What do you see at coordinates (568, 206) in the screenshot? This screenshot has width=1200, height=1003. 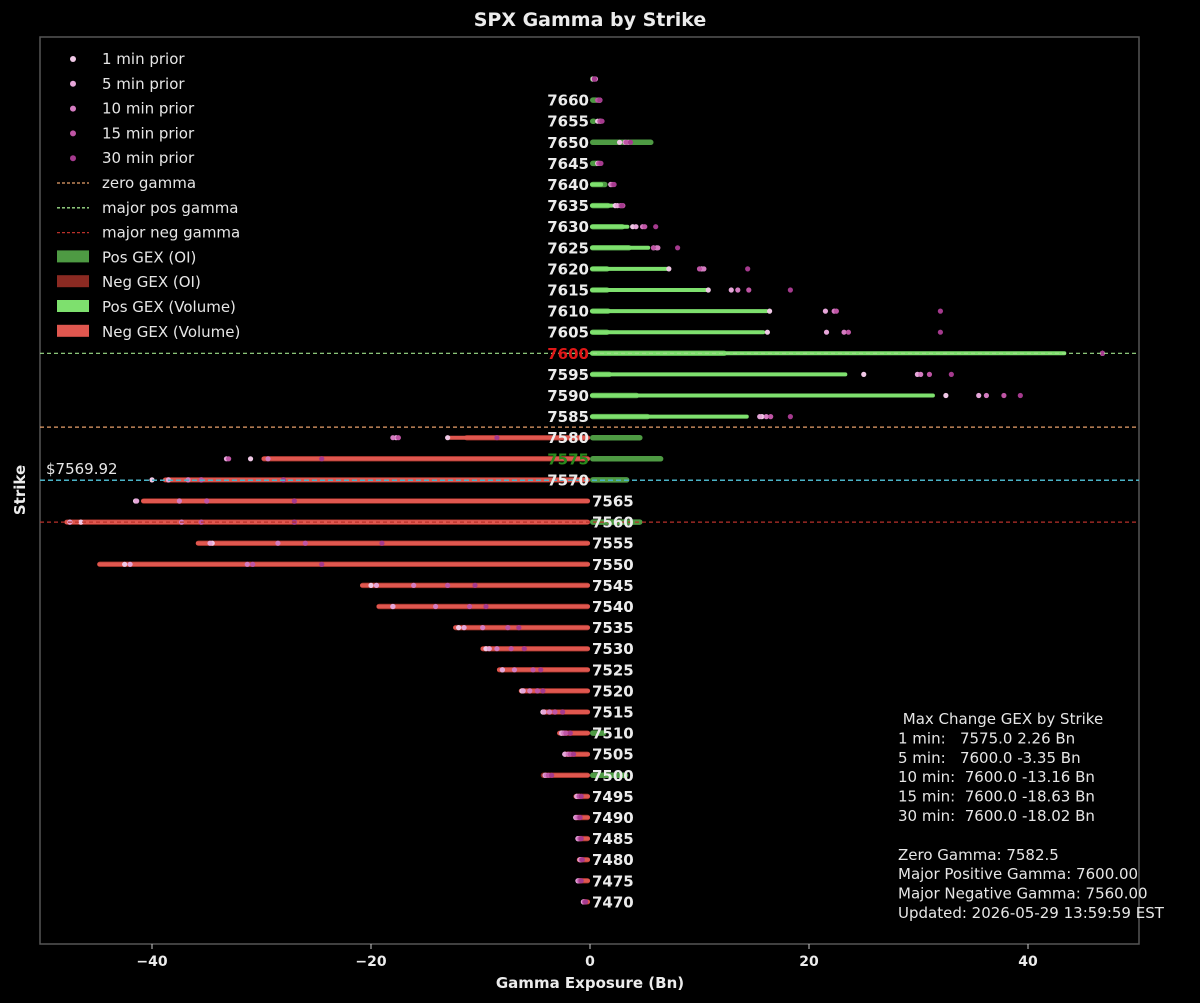 I see `strike-label: 7635` at bounding box center [568, 206].